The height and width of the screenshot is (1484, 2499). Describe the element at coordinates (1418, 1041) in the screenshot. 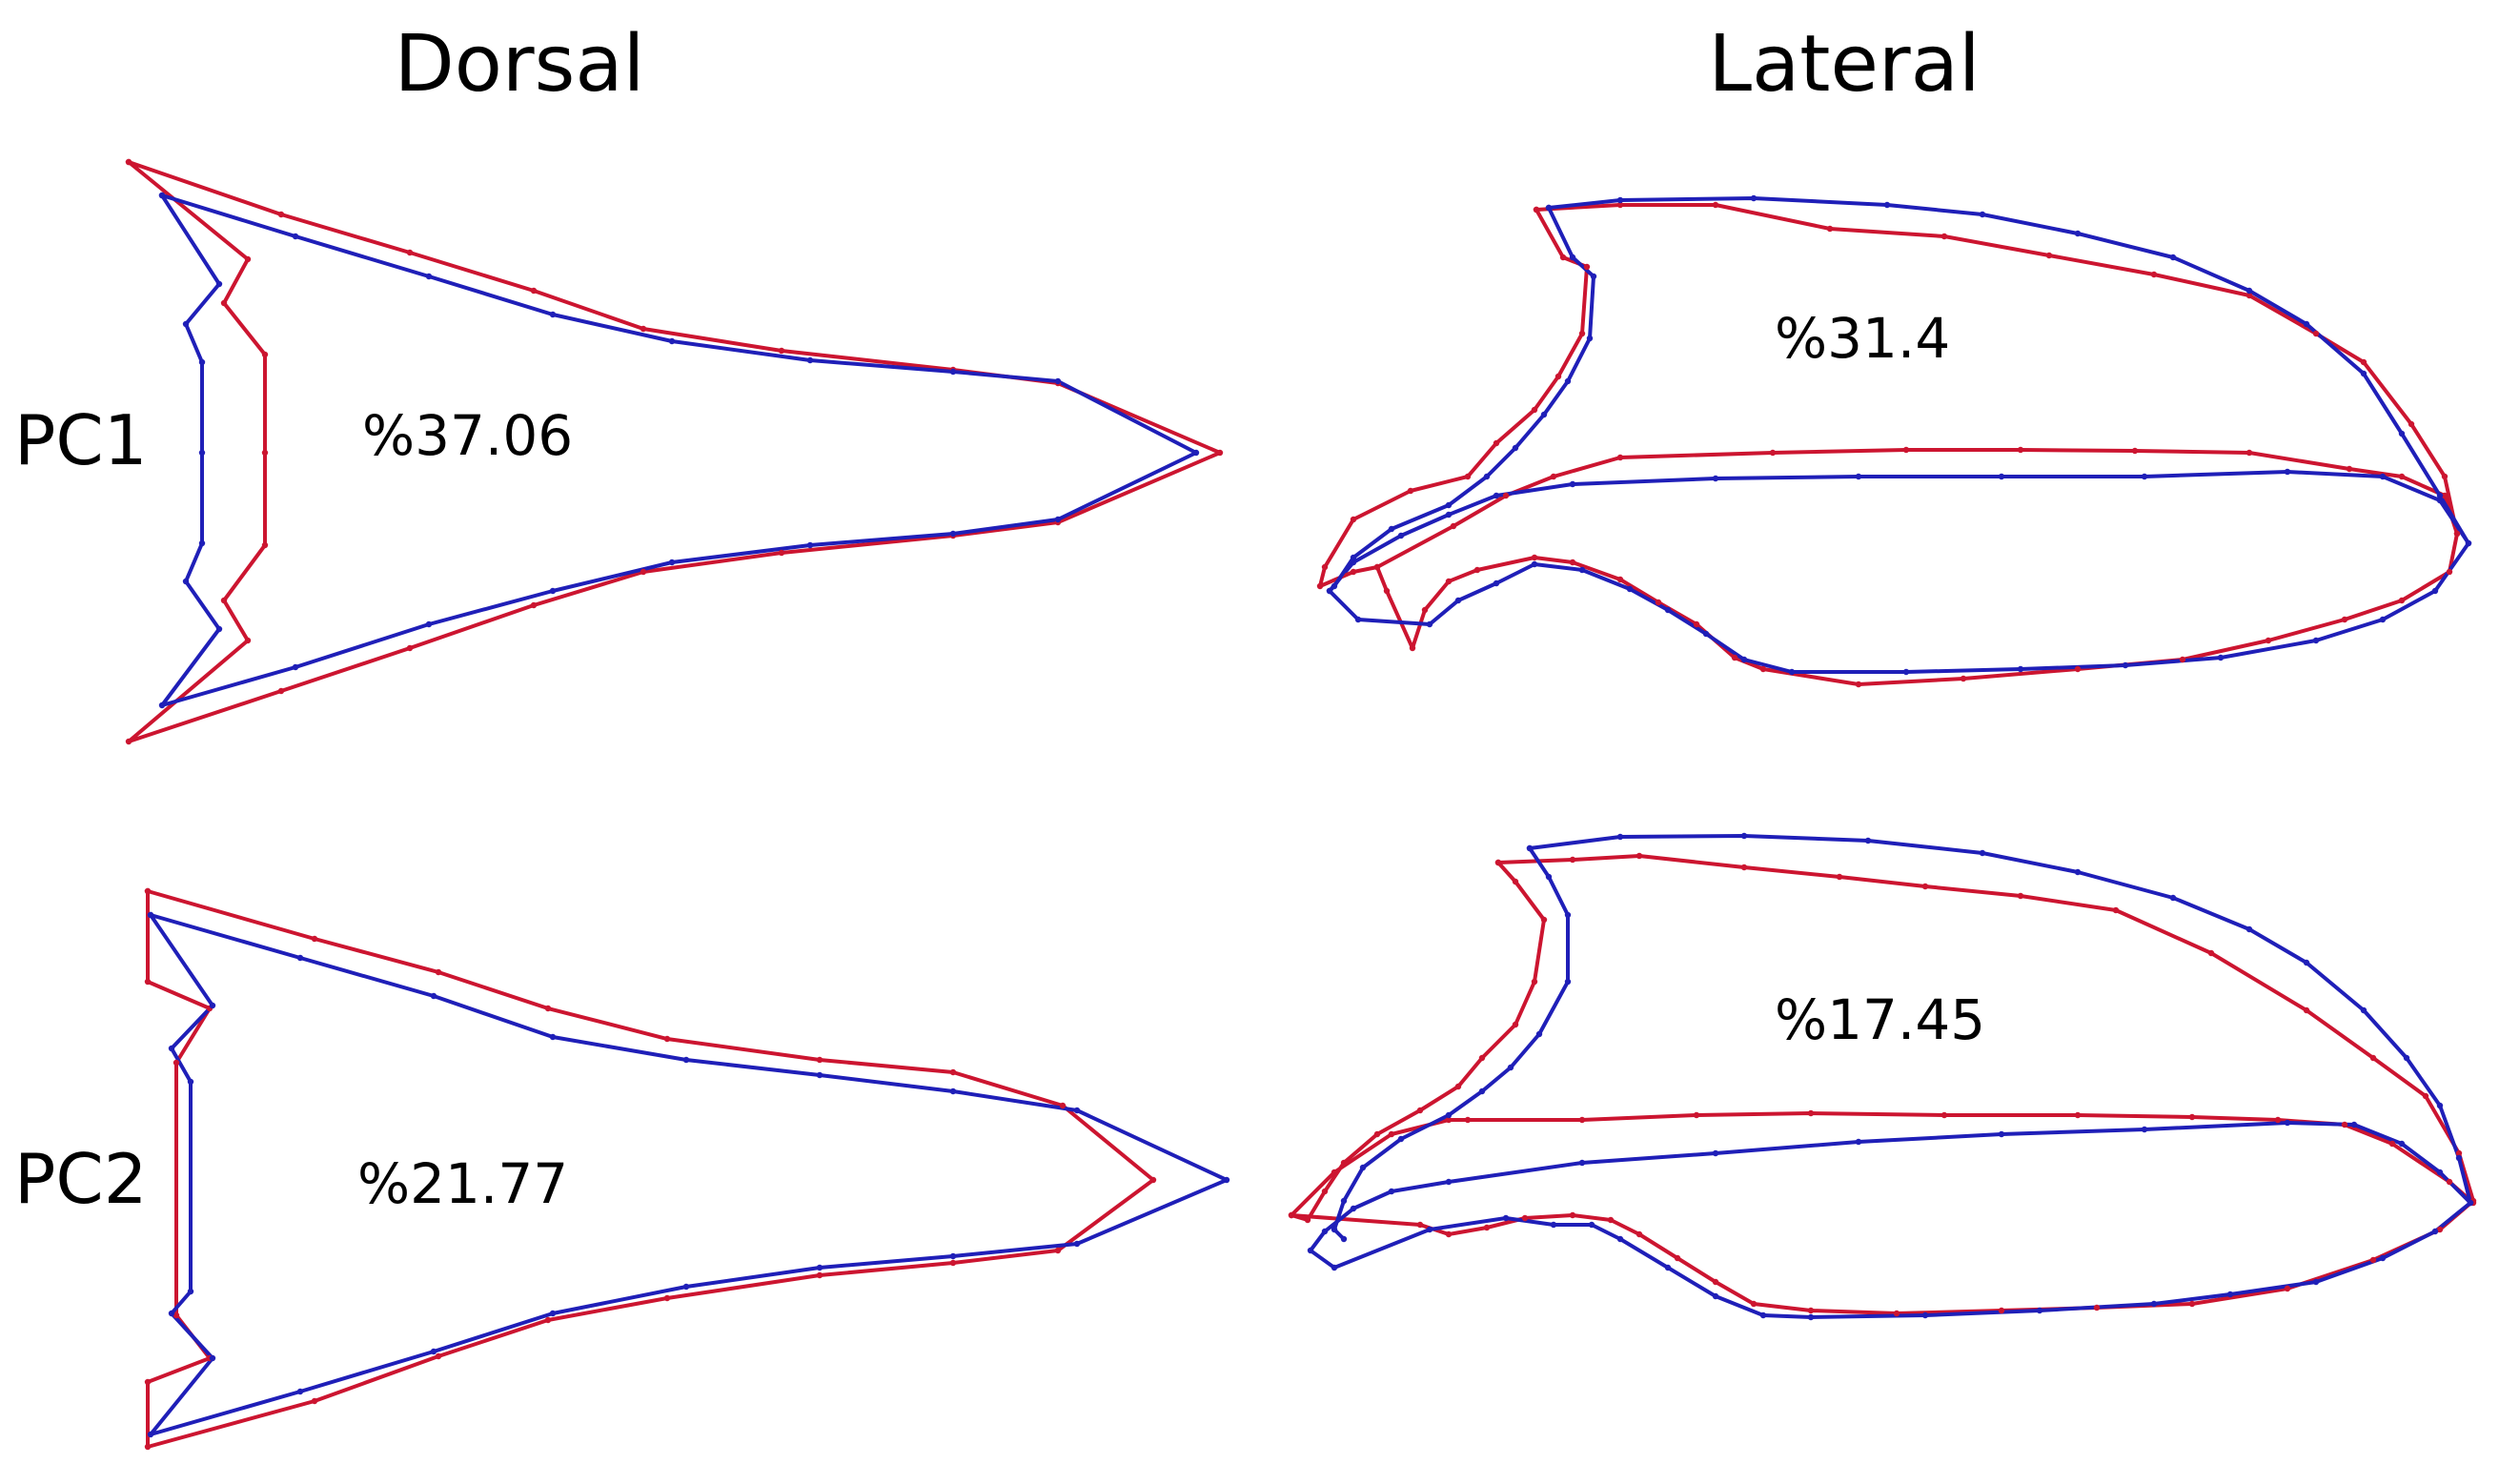

I see `pc2-lateral-red-hook` at that location.